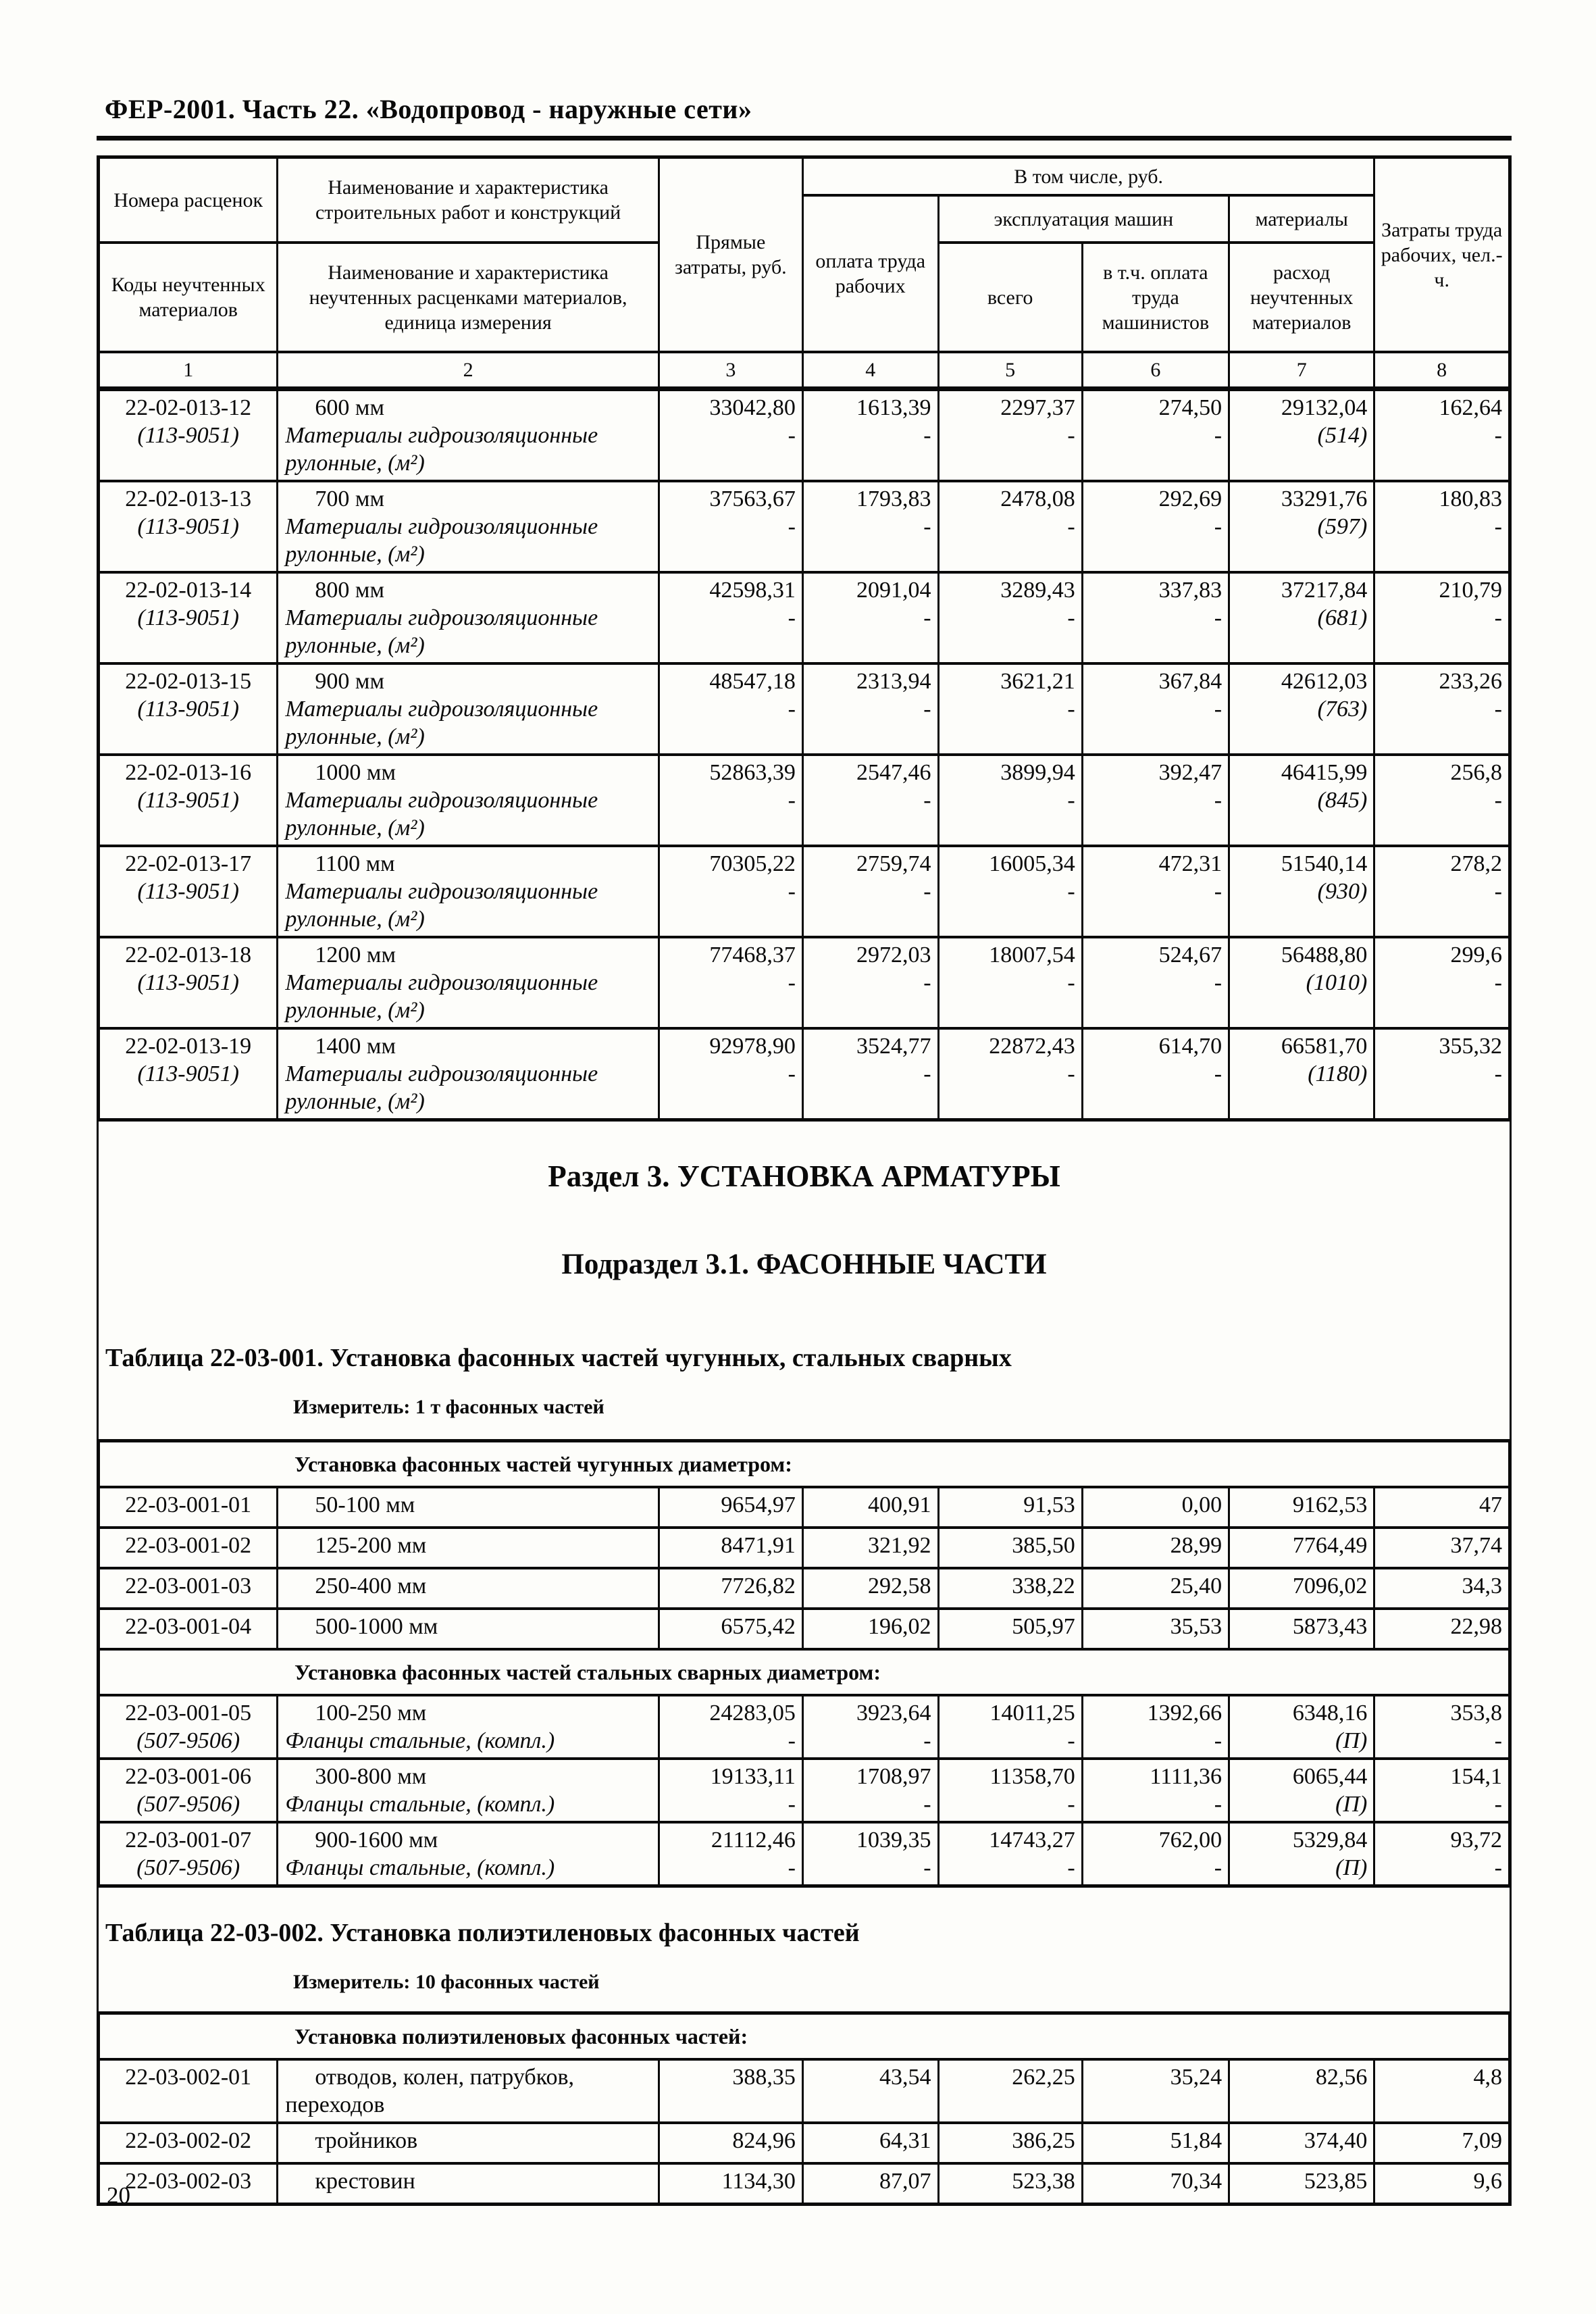  I want to click on value: 0,00, so click(1201, 1504).